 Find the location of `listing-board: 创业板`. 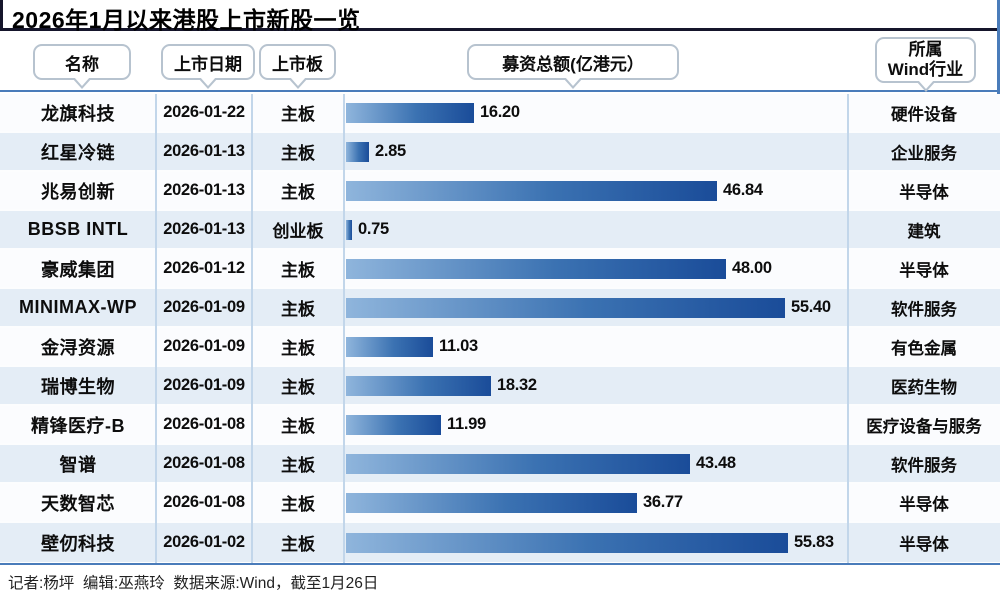

listing-board: 创业板 is located at coordinates (298, 231).